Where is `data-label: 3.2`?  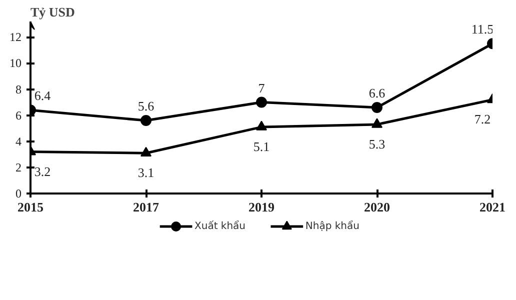 data-label: 3.2 is located at coordinates (42, 171).